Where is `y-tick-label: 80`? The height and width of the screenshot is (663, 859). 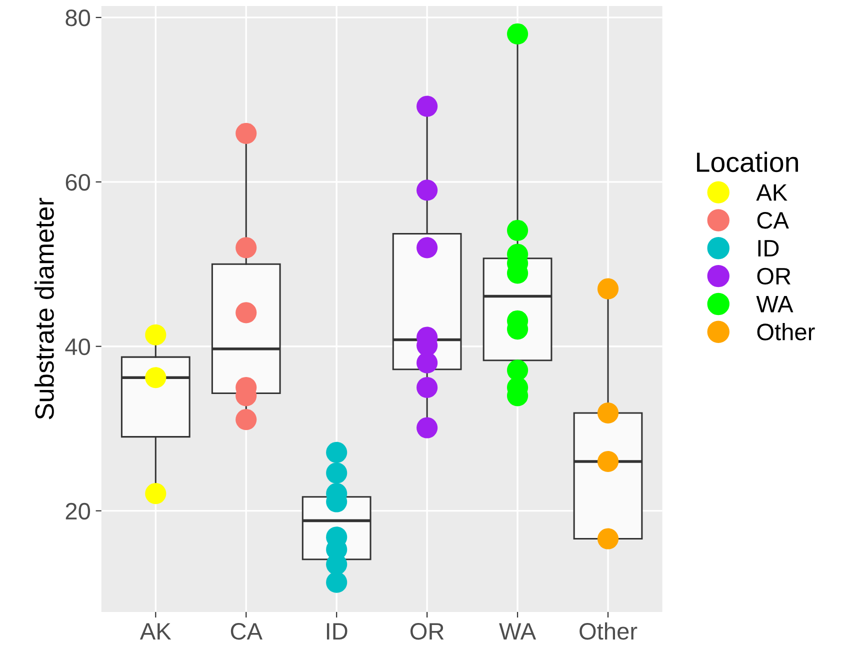
y-tick-label: 80 is located at coordinates (78, 18).